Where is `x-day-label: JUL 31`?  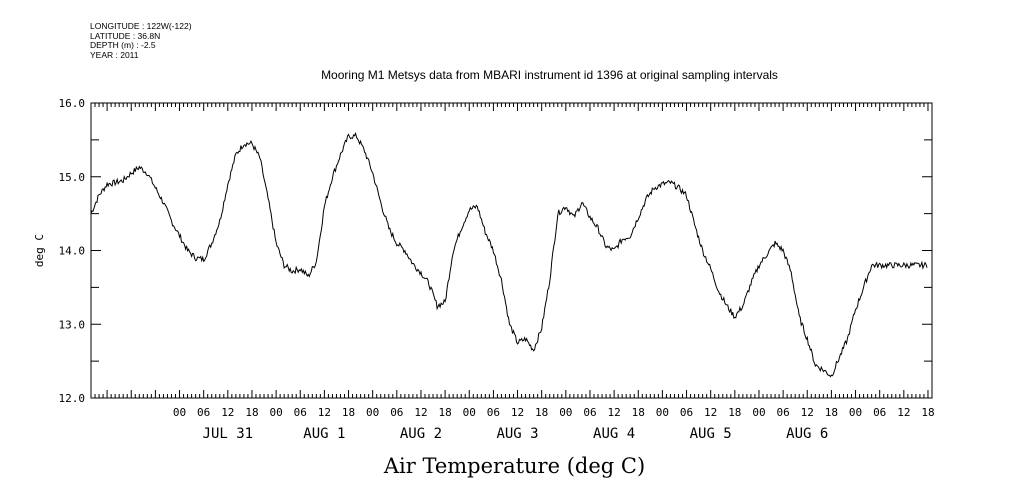 x-day-label: JUL 31 is located at coordinates (228, 434).